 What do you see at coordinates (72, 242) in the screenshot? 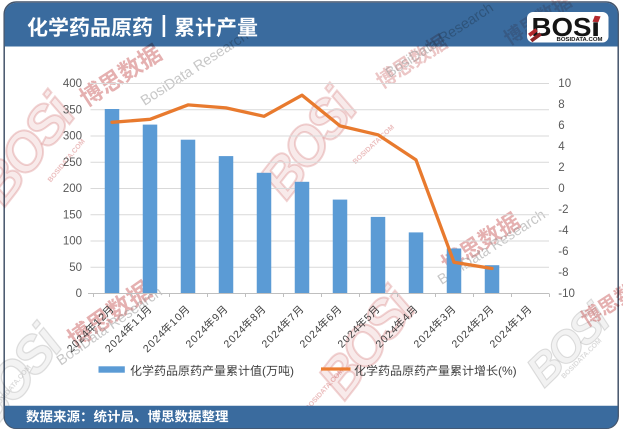
I see `svg-text: 100` at bounding box center [72, 242].